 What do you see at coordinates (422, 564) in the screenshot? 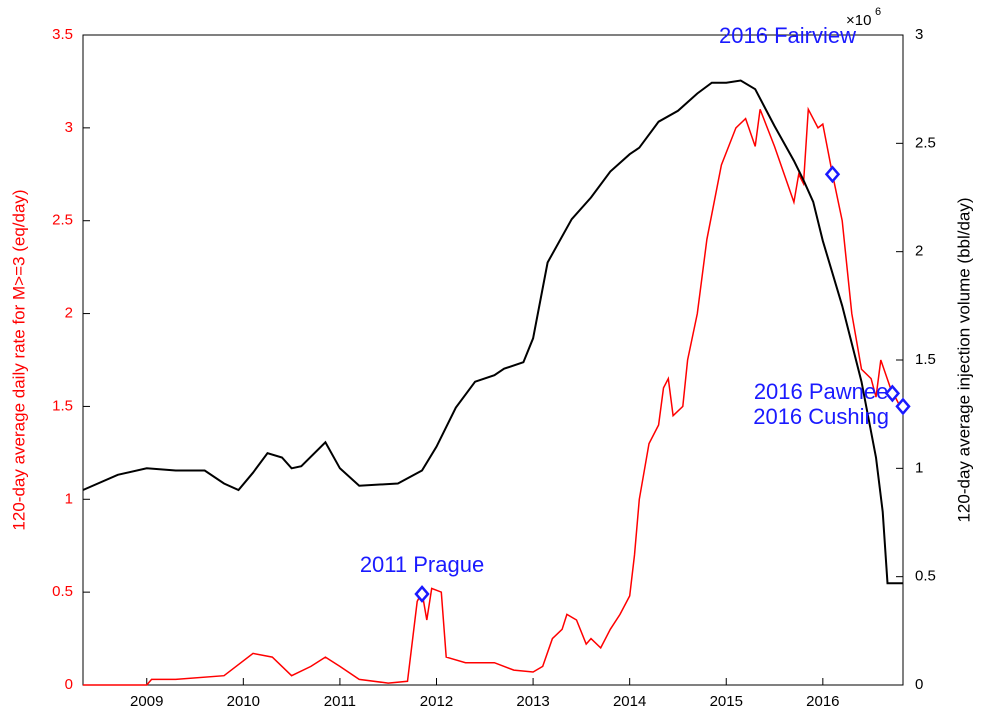
I see `event-label: 2011 Prague` at bounding box center [422, 564].